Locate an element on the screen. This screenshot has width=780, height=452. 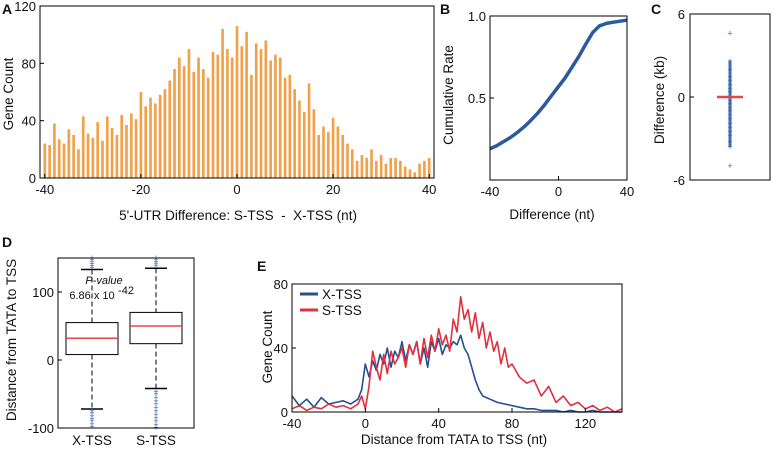
y-tick-label: -6 is located at coordinates (679, 180).